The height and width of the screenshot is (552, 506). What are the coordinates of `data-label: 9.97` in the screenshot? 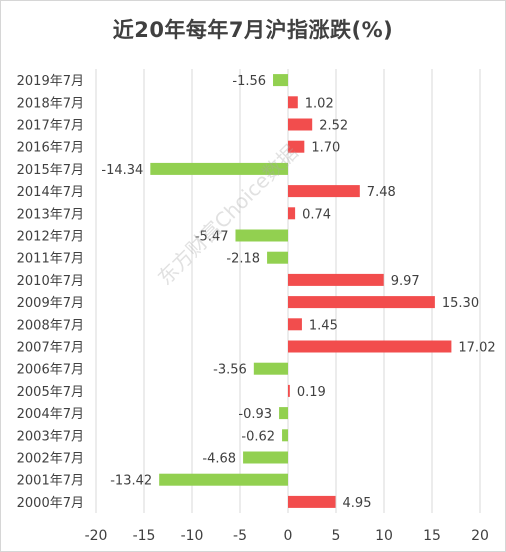 It's located at (405, 281).